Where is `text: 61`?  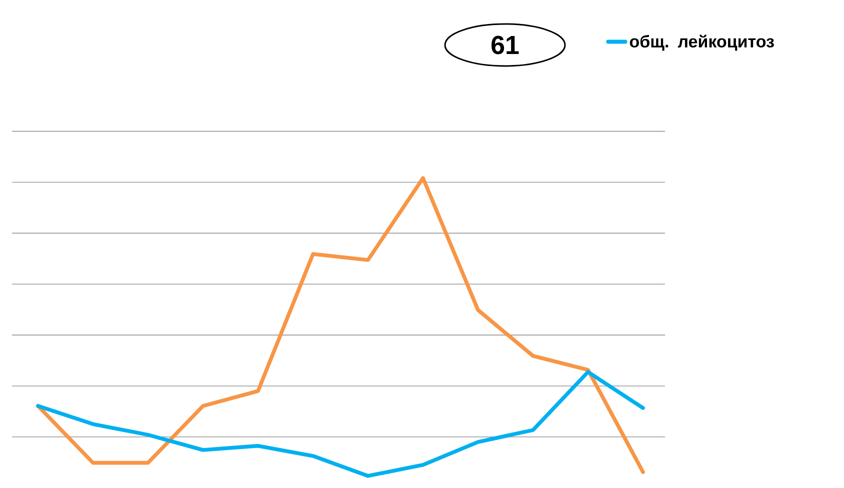
text: 61 is located at coordinates (505, 45).